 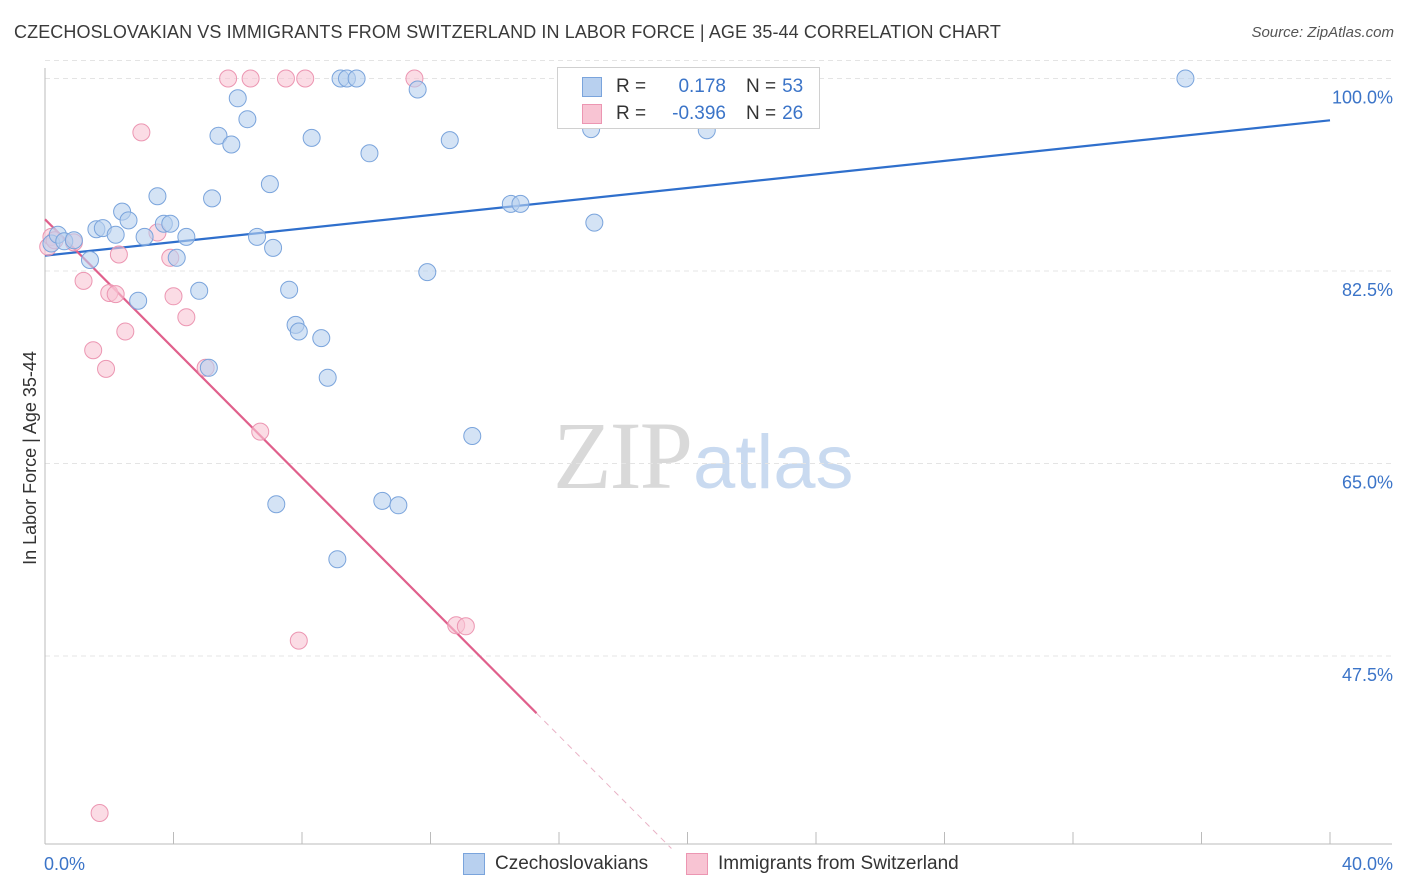 I want to click on bottom-legend-czechoslovakians: Czechoslovakians, so click(x=555, y=864).